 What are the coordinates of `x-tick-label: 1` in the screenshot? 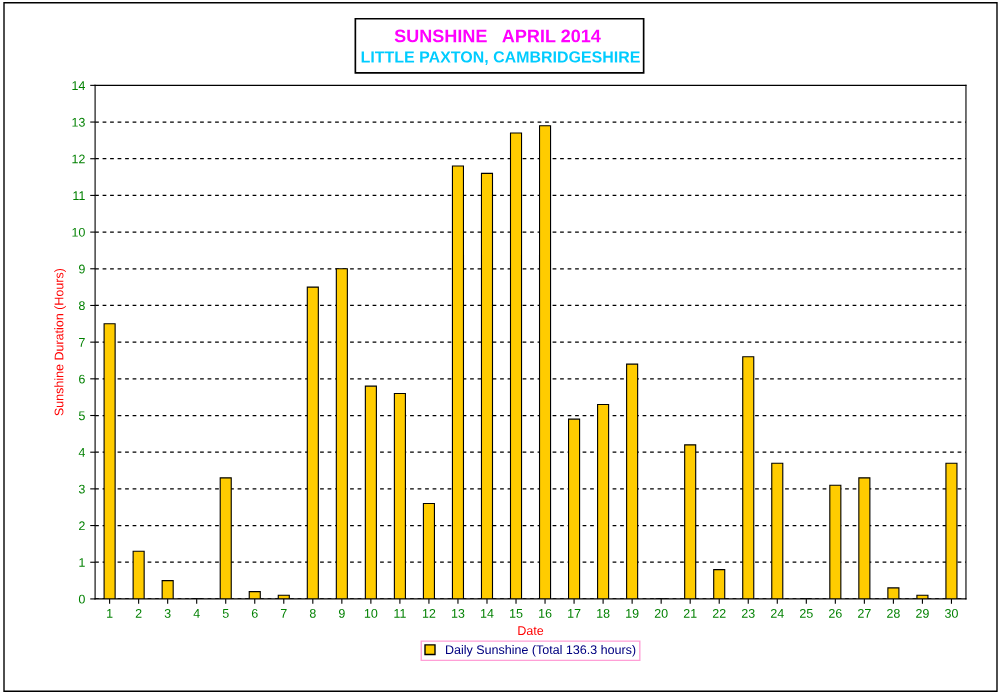 It's located at (110, 613).